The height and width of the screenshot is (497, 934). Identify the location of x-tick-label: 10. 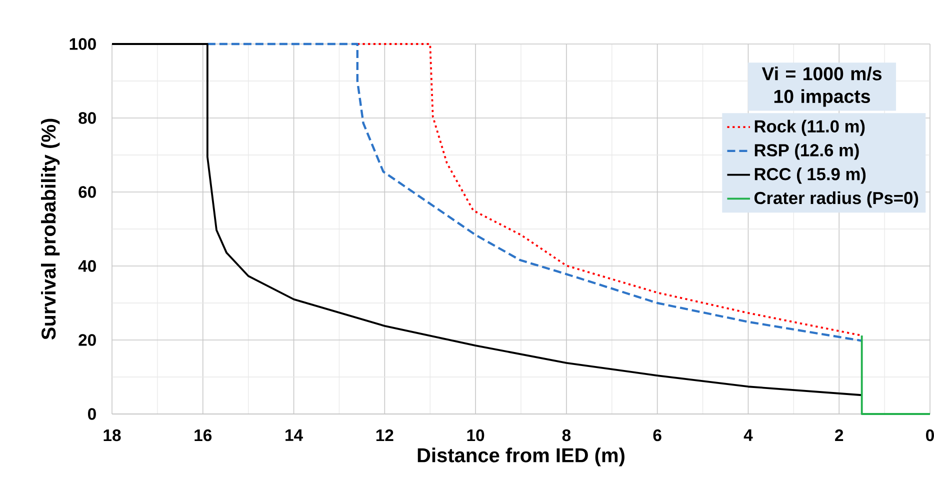
(475, 435).